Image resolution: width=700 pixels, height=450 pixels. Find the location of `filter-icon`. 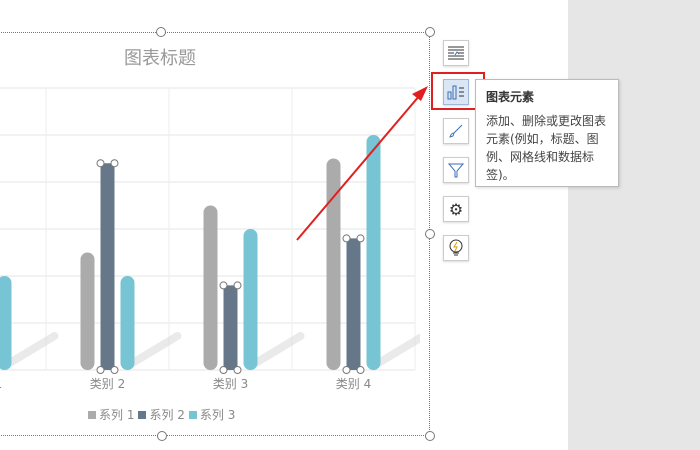

filter-icon is located at coordinates (456, 170).